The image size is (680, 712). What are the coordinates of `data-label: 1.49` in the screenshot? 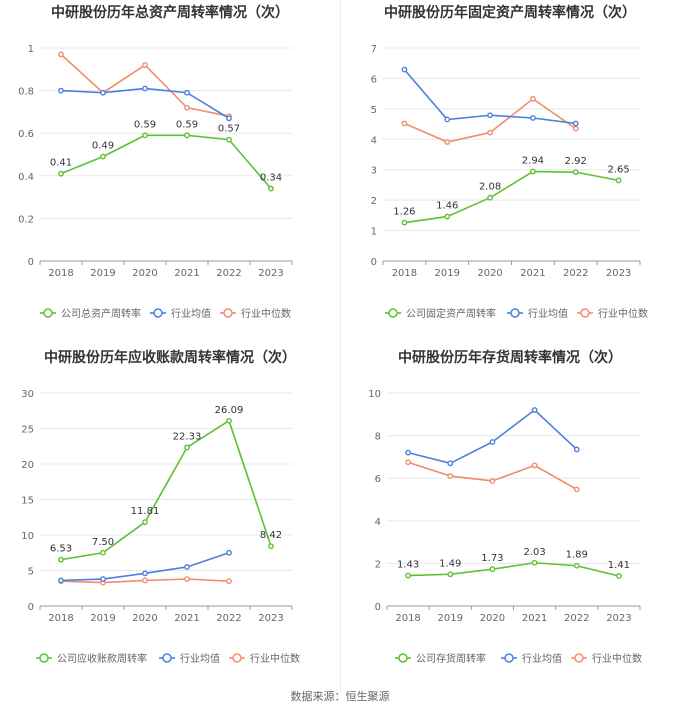 It's located at (450, 563).